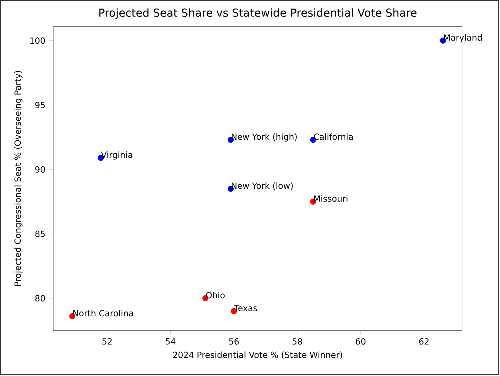 The image size is (500, 376). Describe the element at coordinates (257, 356) in the screenshot. I see `x-axis-title: 2024 Presidential Vote % (State Winner)` at that location.